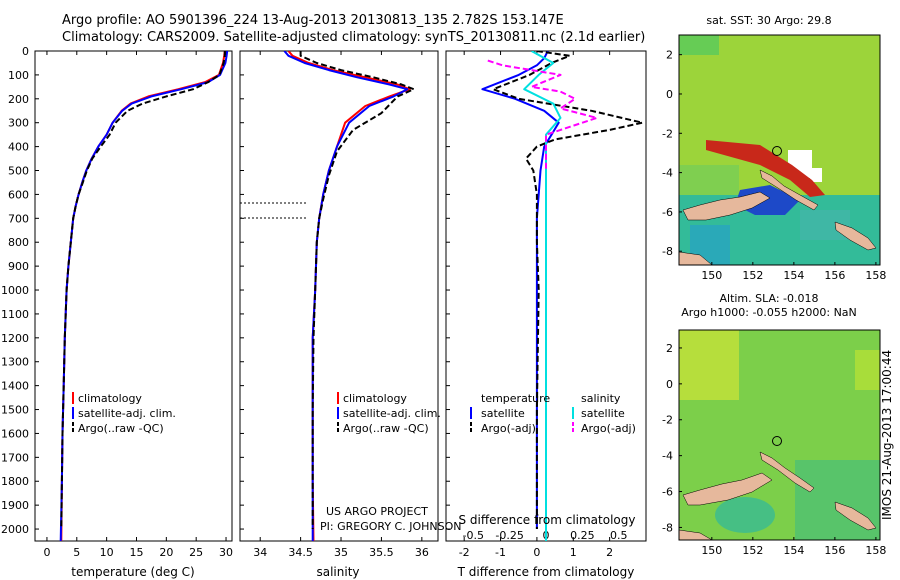  What do you see at coordinates (18, 194) in the screenshot?
I see `depth-tick-label: 600` at bounding box center [18, 194].